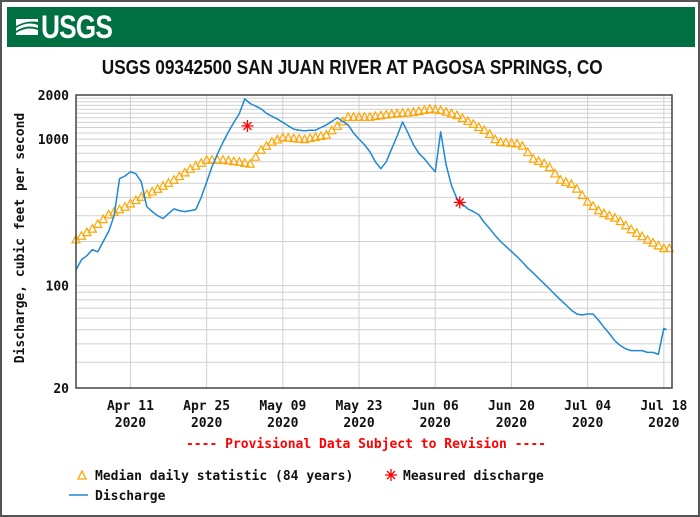 This screenshot has width=700, height=517. Describe the element at coordinates (53, 243) in the screenshot. I see `y-axis-ticks: 2000 1000 100 20` at that location.